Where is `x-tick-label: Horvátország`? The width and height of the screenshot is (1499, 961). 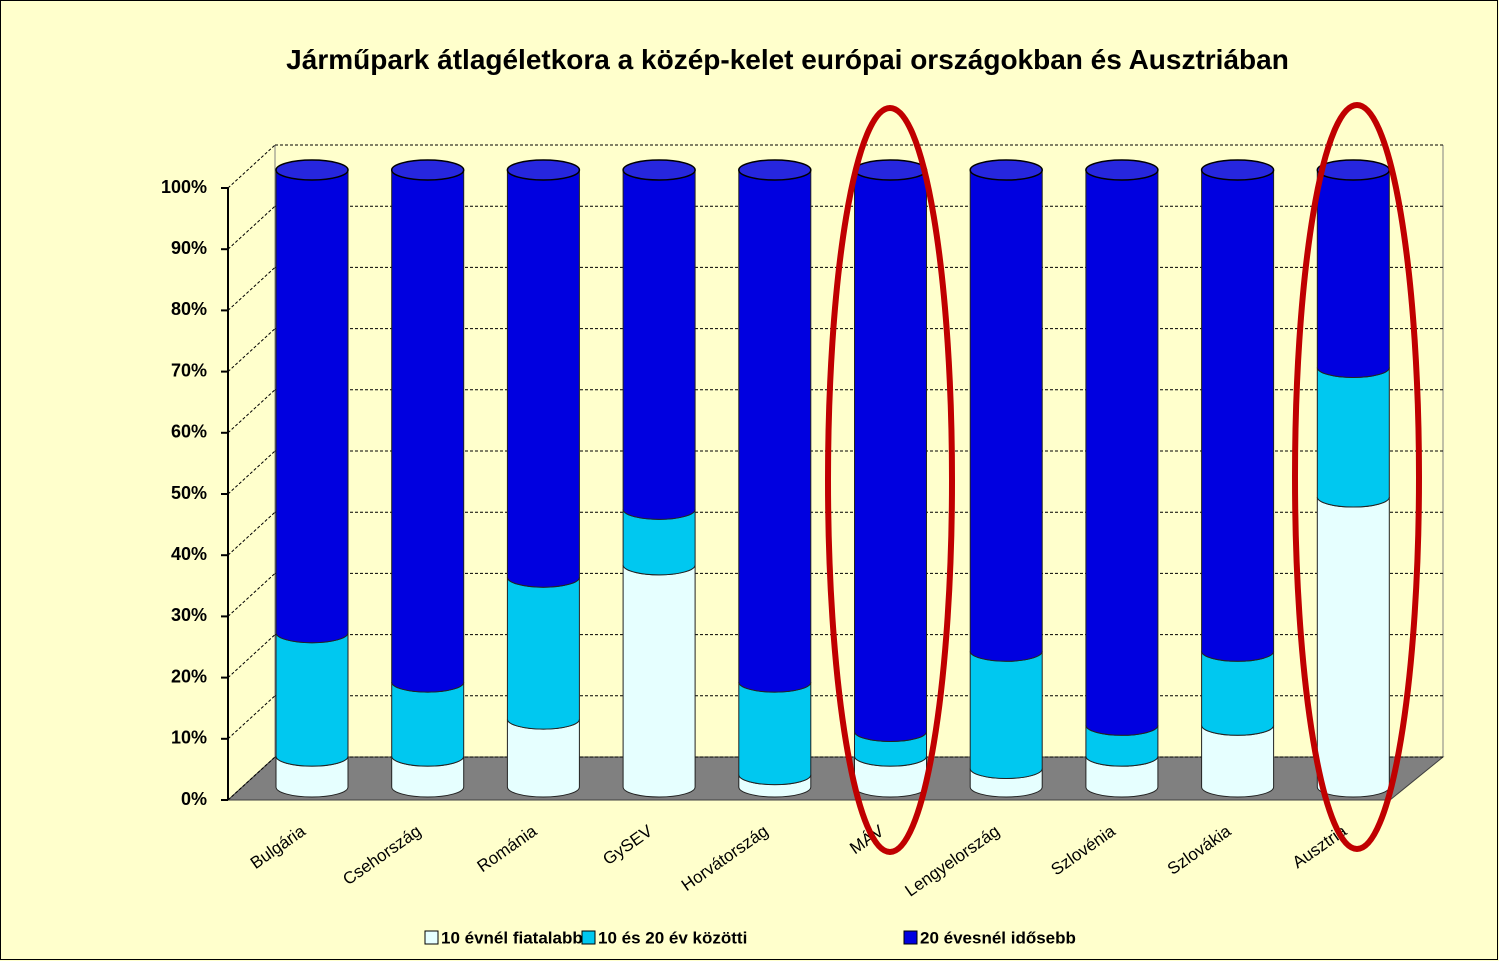
x-tick-label: Horvátország is located at coordinates (725, 858).